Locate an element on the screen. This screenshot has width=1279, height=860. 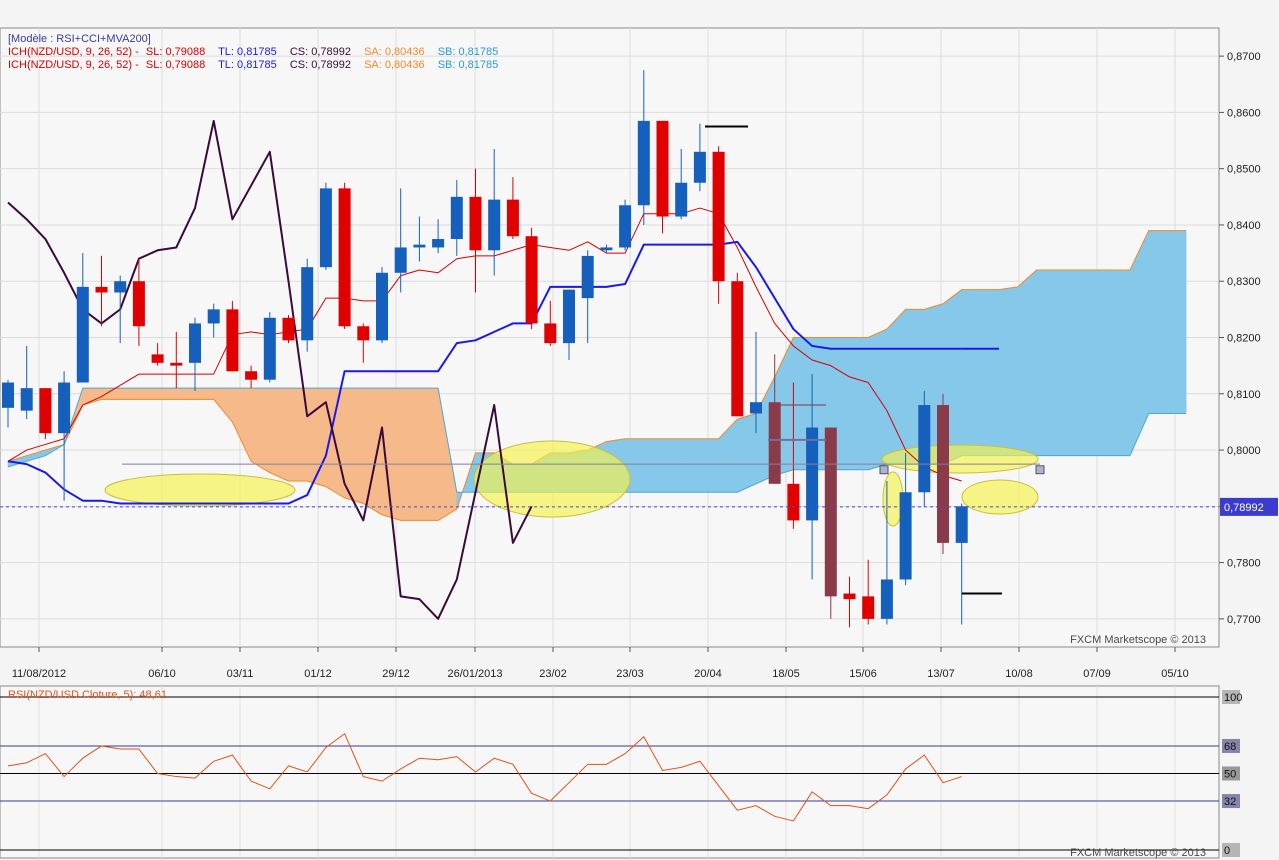
ich-legend-2-cs: CS: 0,78992 is located at coordinates (320, 65).